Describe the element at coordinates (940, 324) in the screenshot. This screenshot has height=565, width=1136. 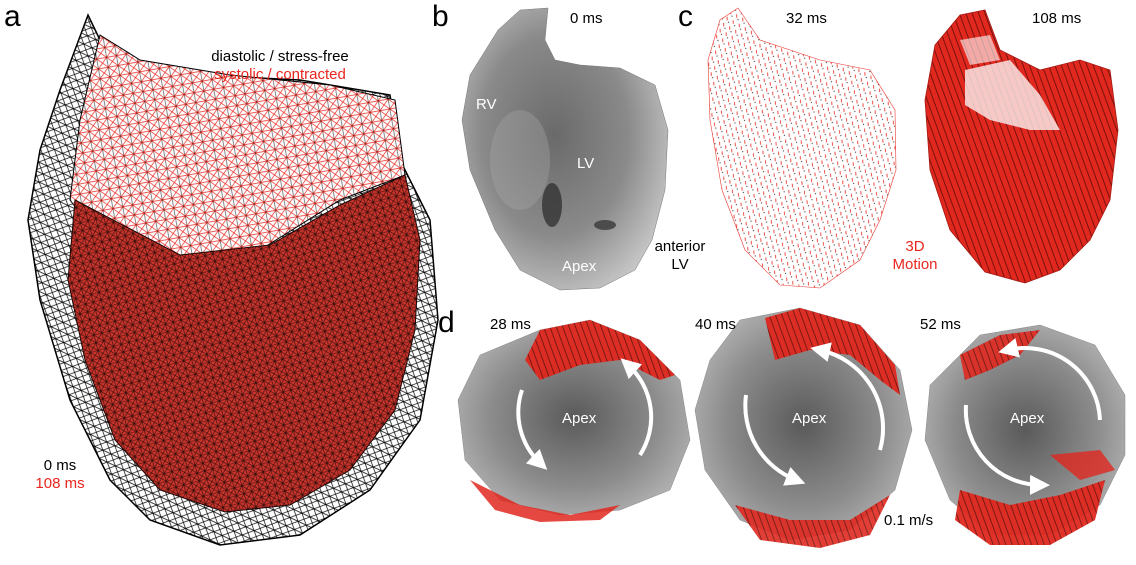
I see `panel-d-time-52: 52 ms` at that location.